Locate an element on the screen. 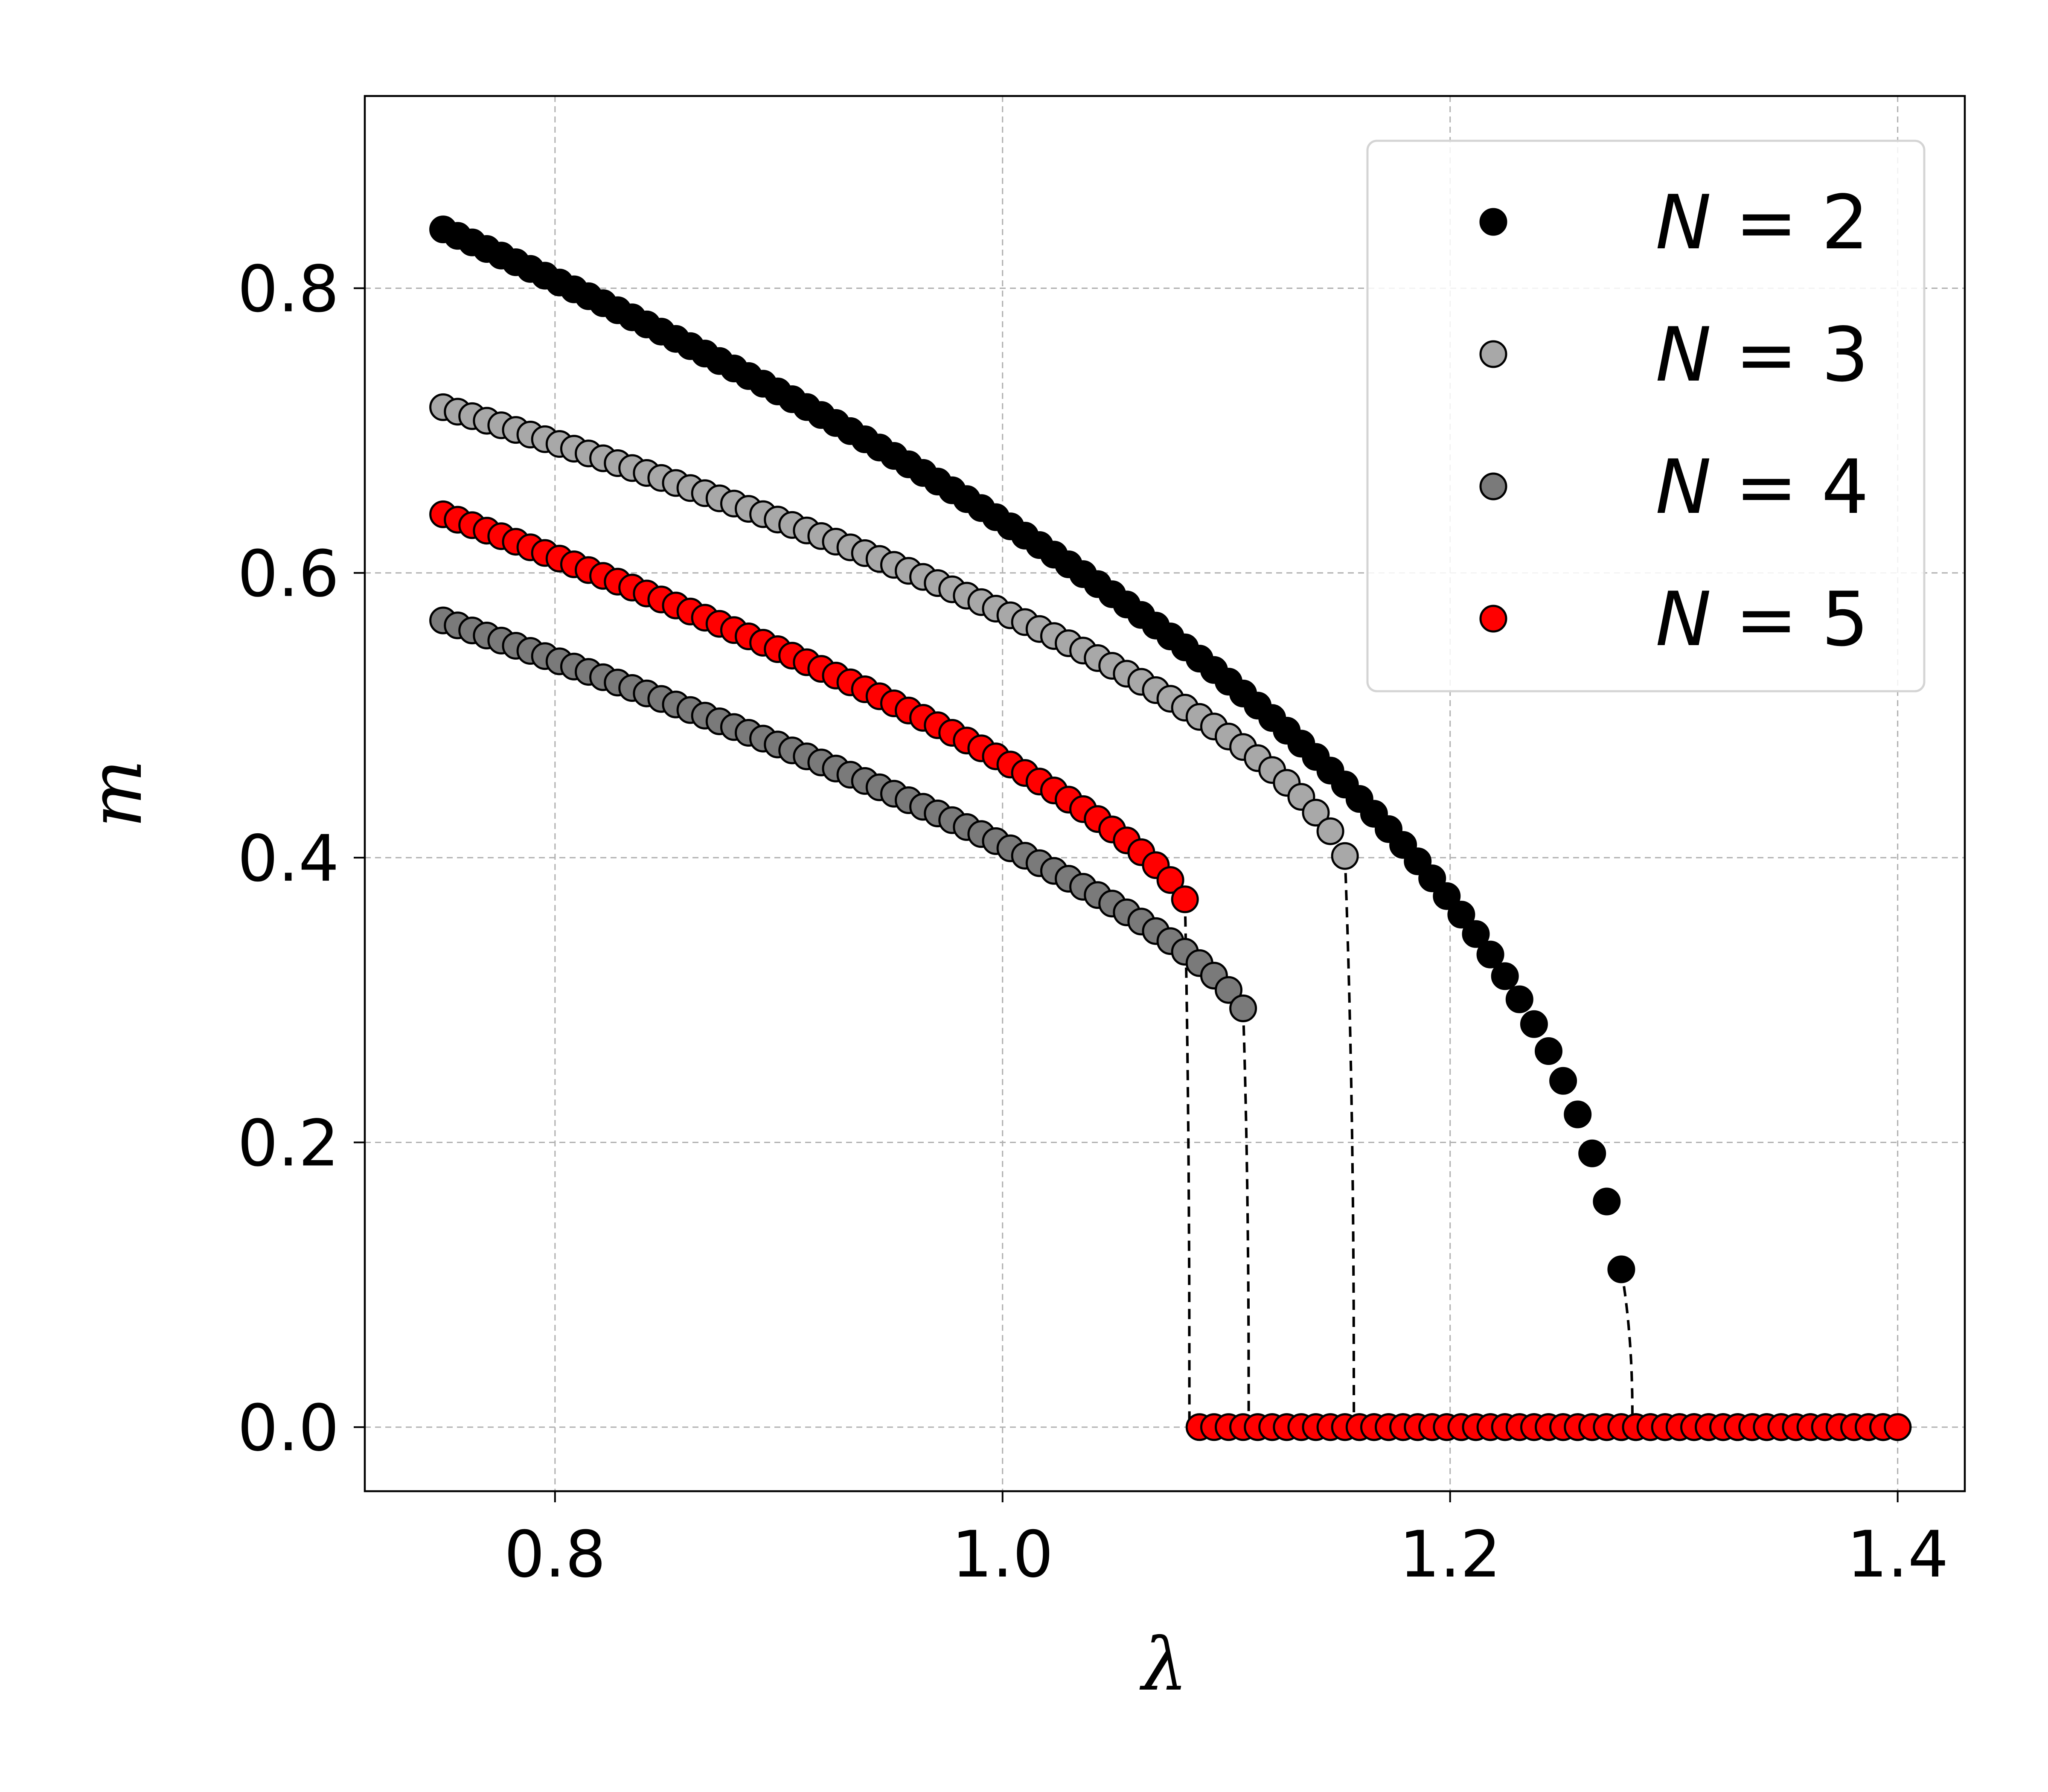  legend-entry: N = 2 is located at coordinates (1674, 223).